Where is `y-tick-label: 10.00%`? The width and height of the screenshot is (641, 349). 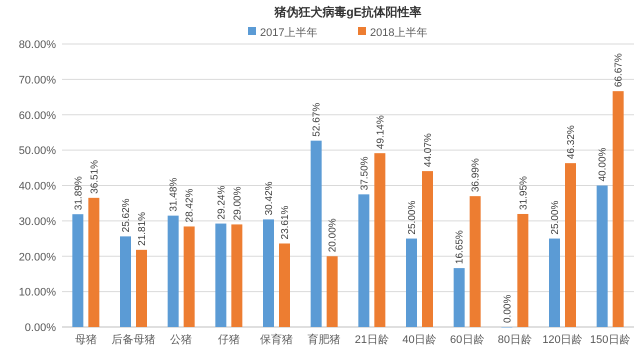
y-tick-label: 10.00% is located at coordinates (37, 292).